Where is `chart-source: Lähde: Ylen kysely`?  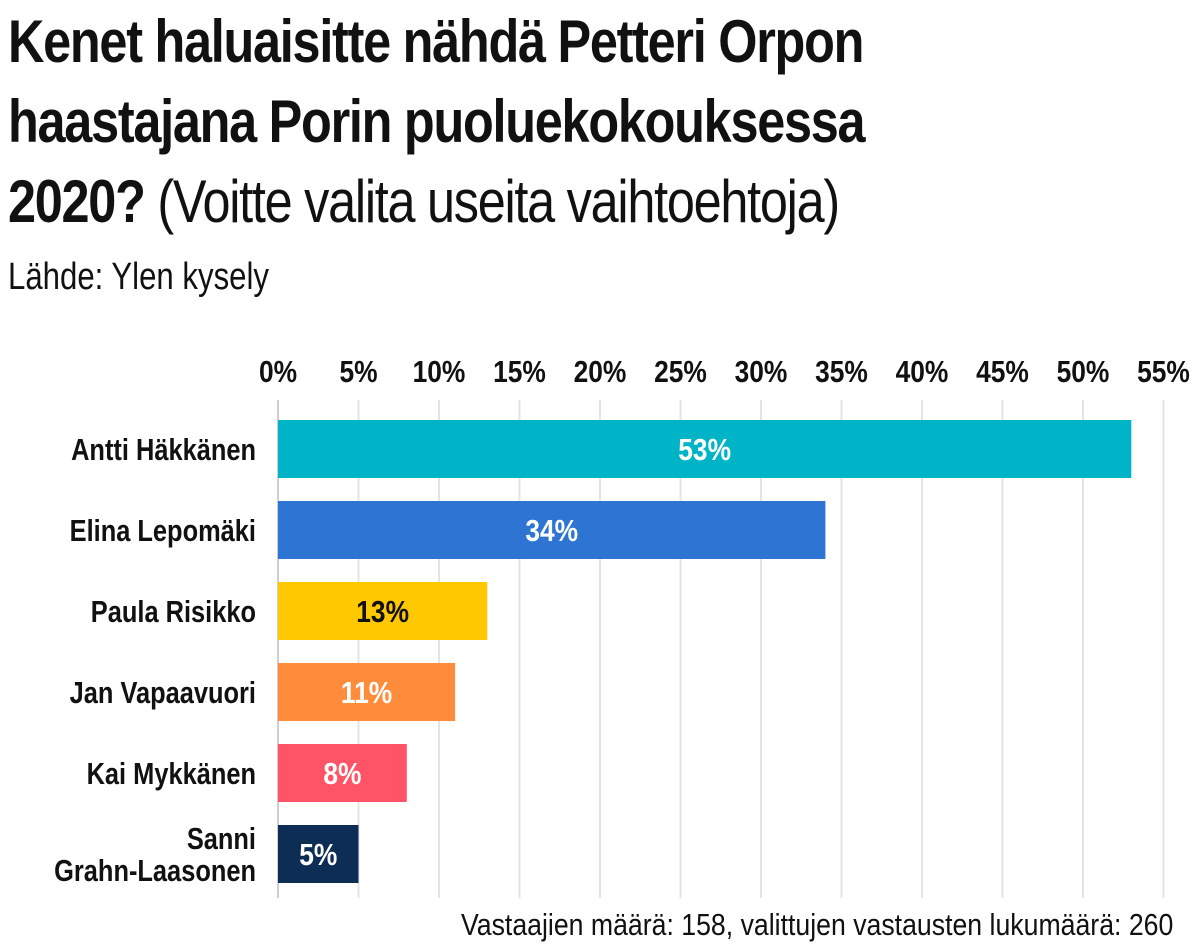
chart-source: Lähde: Ylen kysely is located at coordinates (139, 277).